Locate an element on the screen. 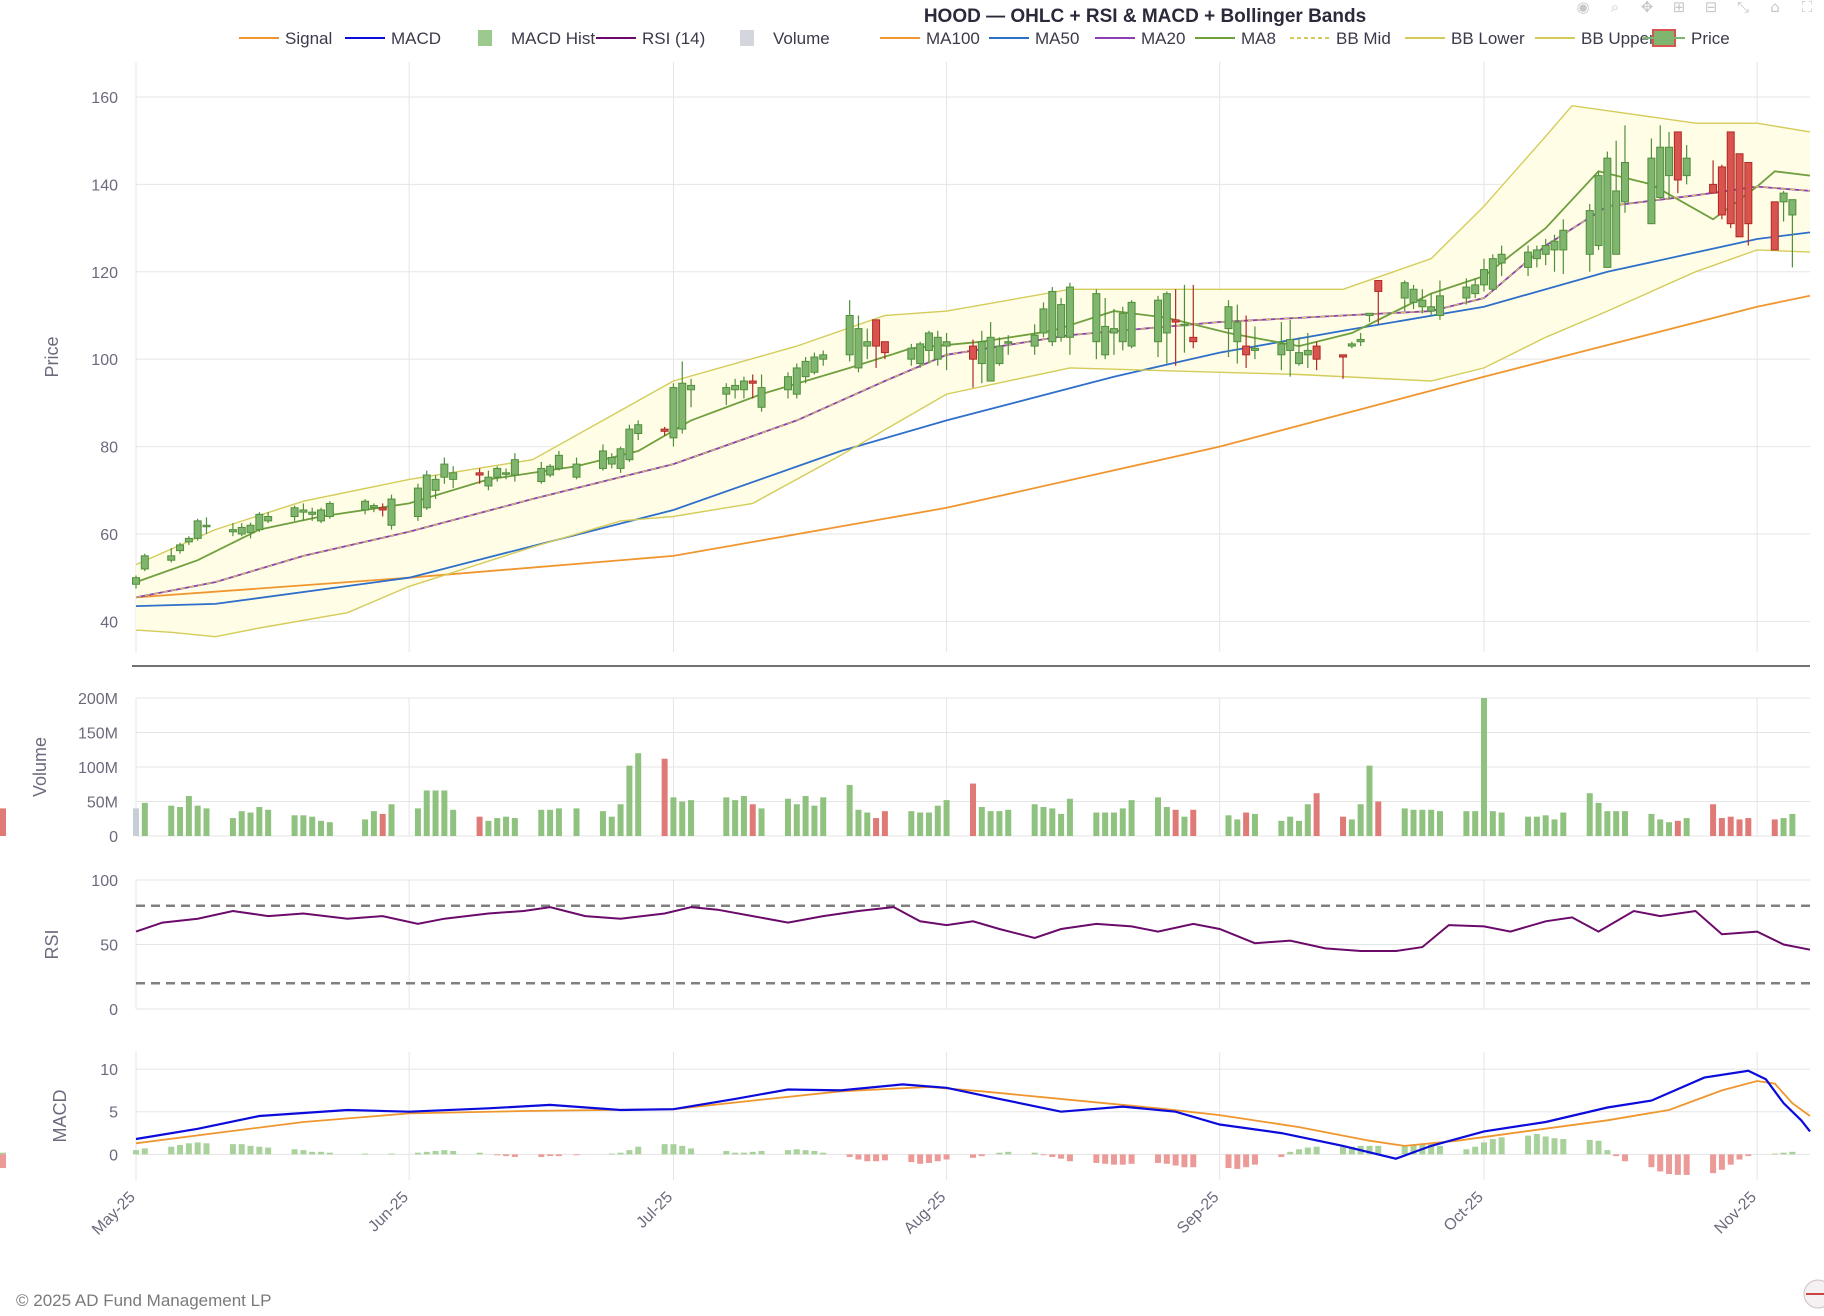 The height and width of the screenshot is (1316, 1824). legend-item: MACD is located at coordinates (393, 38).